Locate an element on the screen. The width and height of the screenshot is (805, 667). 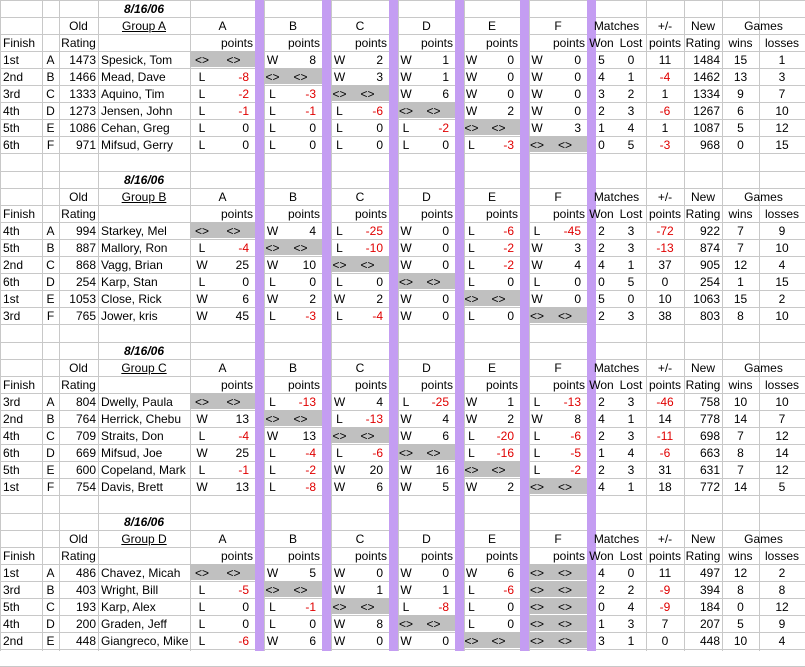
old-rating-cell: 1466 is located at coordinates (82, 77).